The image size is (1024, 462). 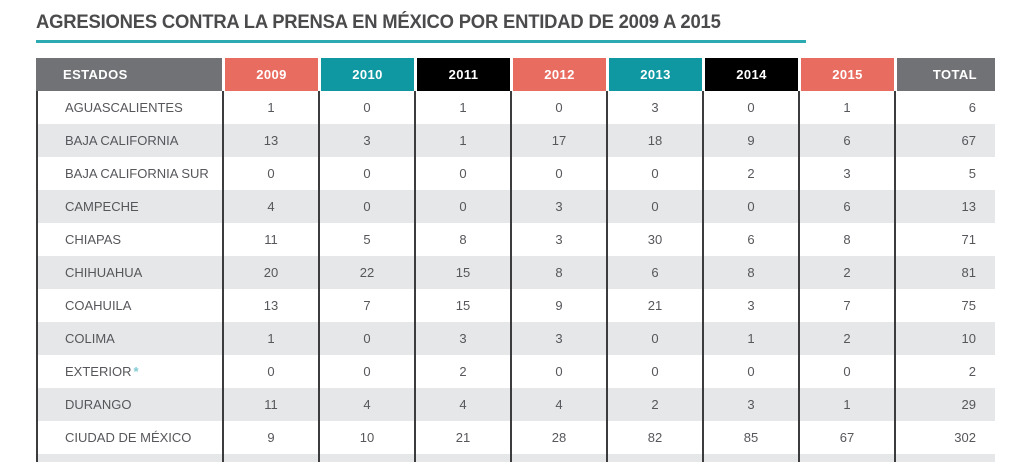 What do you see at coordinates (129, 173) in the screenshot?
I see `state-cell: BAJA CALIFORNIA SUR` at bounding box center [129, 173].